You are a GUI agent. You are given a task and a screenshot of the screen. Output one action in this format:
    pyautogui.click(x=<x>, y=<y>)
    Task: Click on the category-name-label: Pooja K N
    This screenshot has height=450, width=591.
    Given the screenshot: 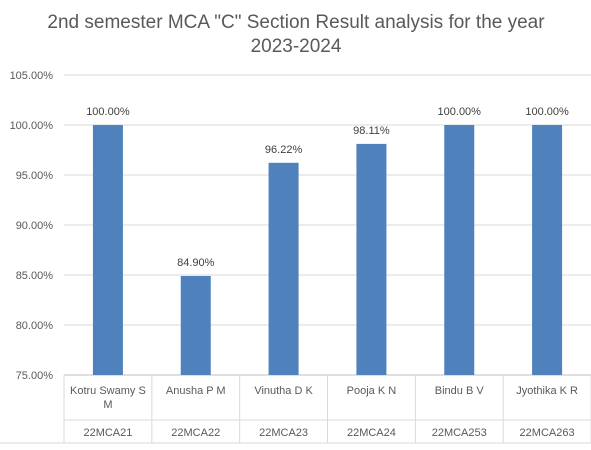 What is the action you would take?
    pyautogui.click(x=372, y=391)
    